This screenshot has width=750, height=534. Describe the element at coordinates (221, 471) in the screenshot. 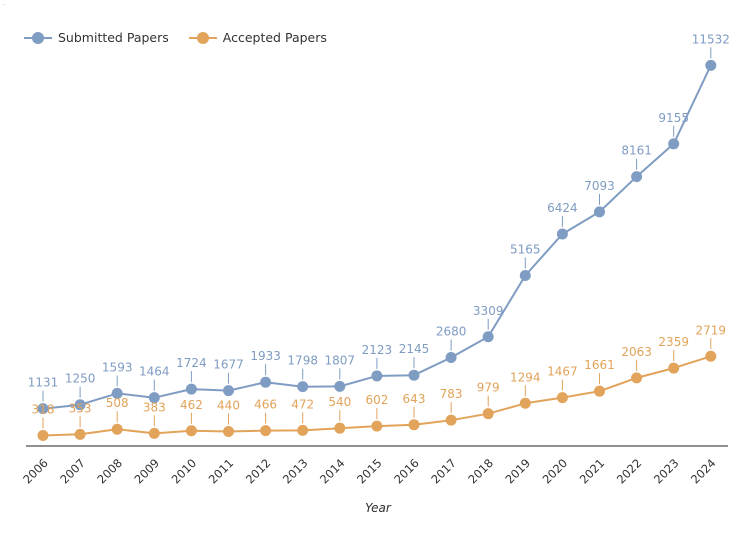

I see `x-tick-label: 2011` at that location.